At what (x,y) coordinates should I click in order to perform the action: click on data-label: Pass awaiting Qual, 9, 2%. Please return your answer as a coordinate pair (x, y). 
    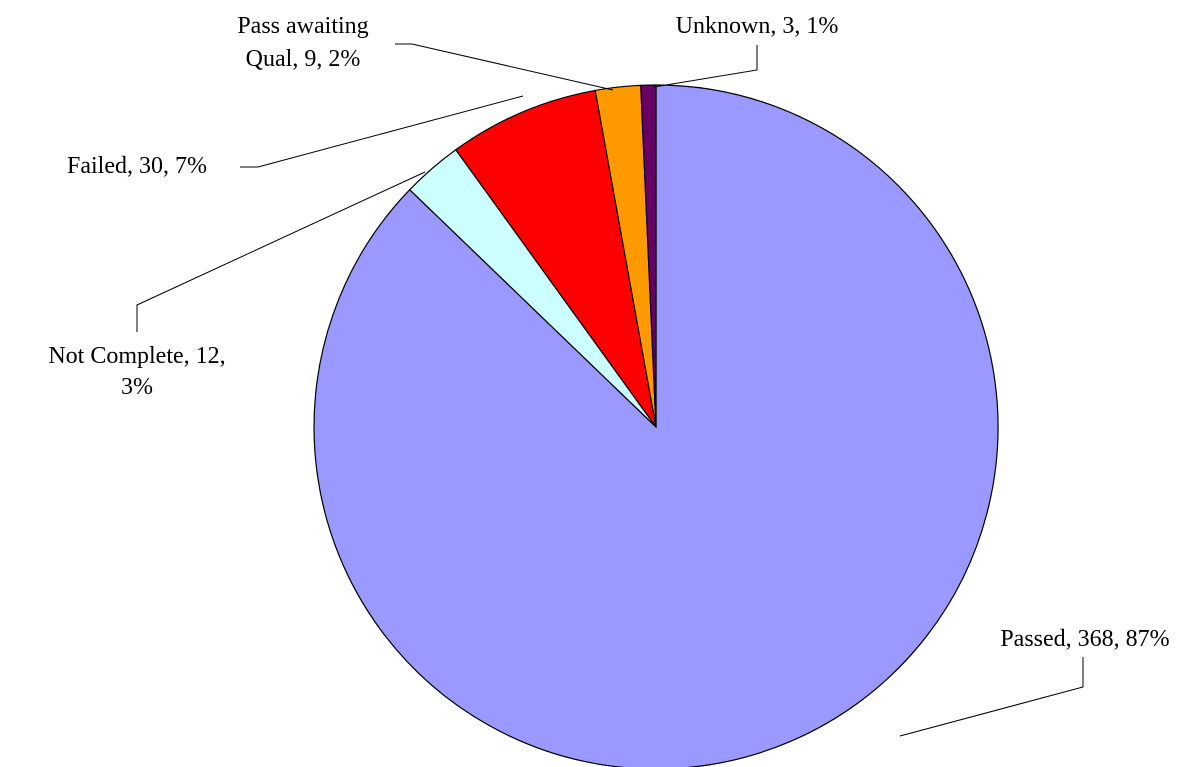
    Looking at the image, I should click on (302, 42).